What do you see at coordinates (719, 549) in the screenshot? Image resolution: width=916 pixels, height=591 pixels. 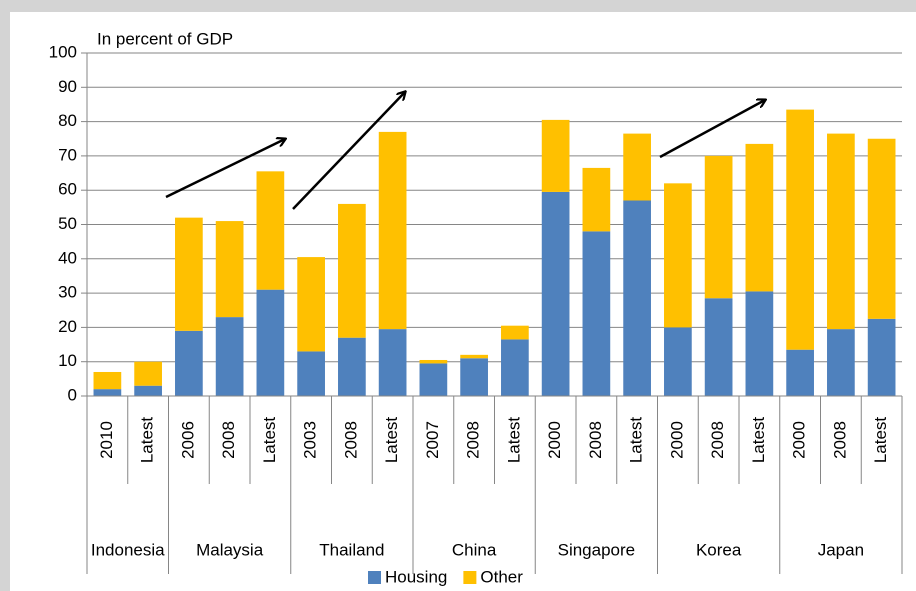 I see `group-label: Korea` at bounding box center [719, 549].